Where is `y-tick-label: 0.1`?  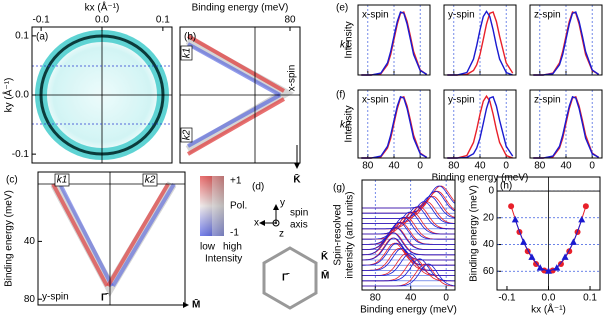
y-tick-label: 0.1 is located at coordinates (22, 36).